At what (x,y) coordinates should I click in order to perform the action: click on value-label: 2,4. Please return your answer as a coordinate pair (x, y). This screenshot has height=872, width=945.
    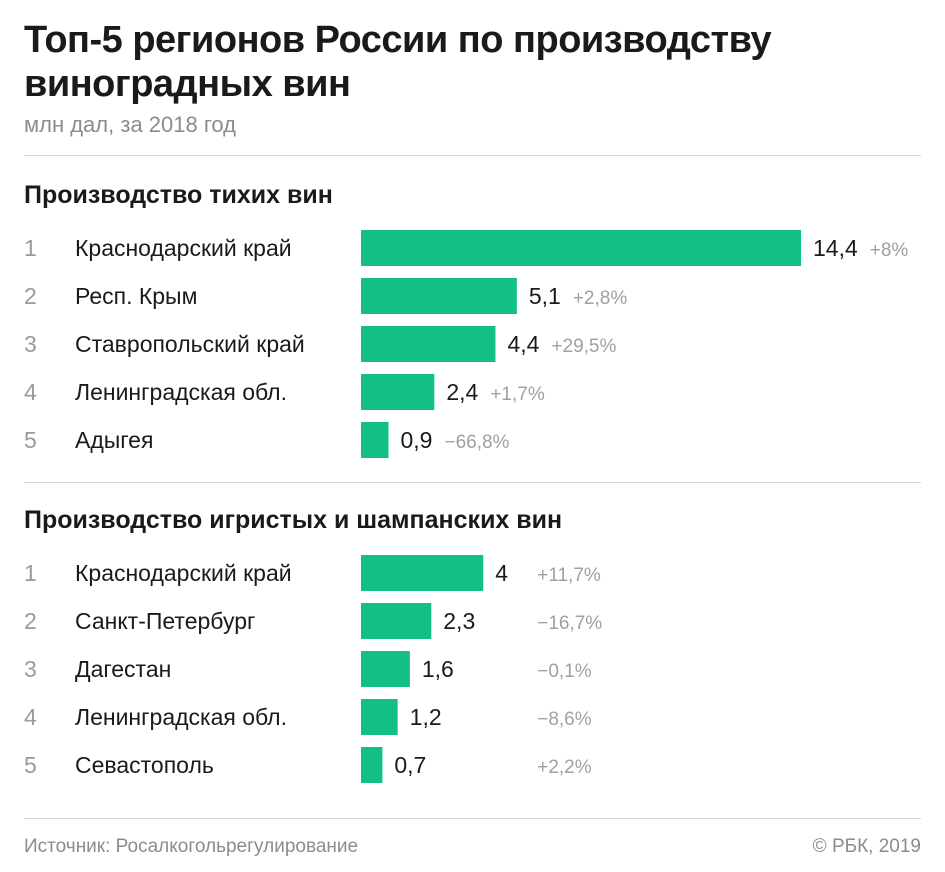
    Looking at the image, I should click on (462, 392).